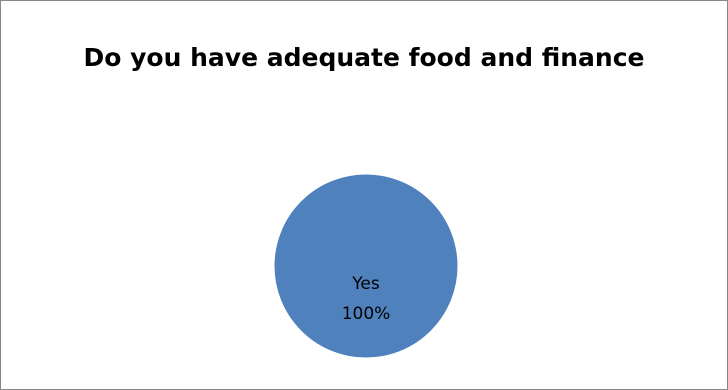  I want to click on chart-title: Do you have adequate food and finance, so click(364, 57).